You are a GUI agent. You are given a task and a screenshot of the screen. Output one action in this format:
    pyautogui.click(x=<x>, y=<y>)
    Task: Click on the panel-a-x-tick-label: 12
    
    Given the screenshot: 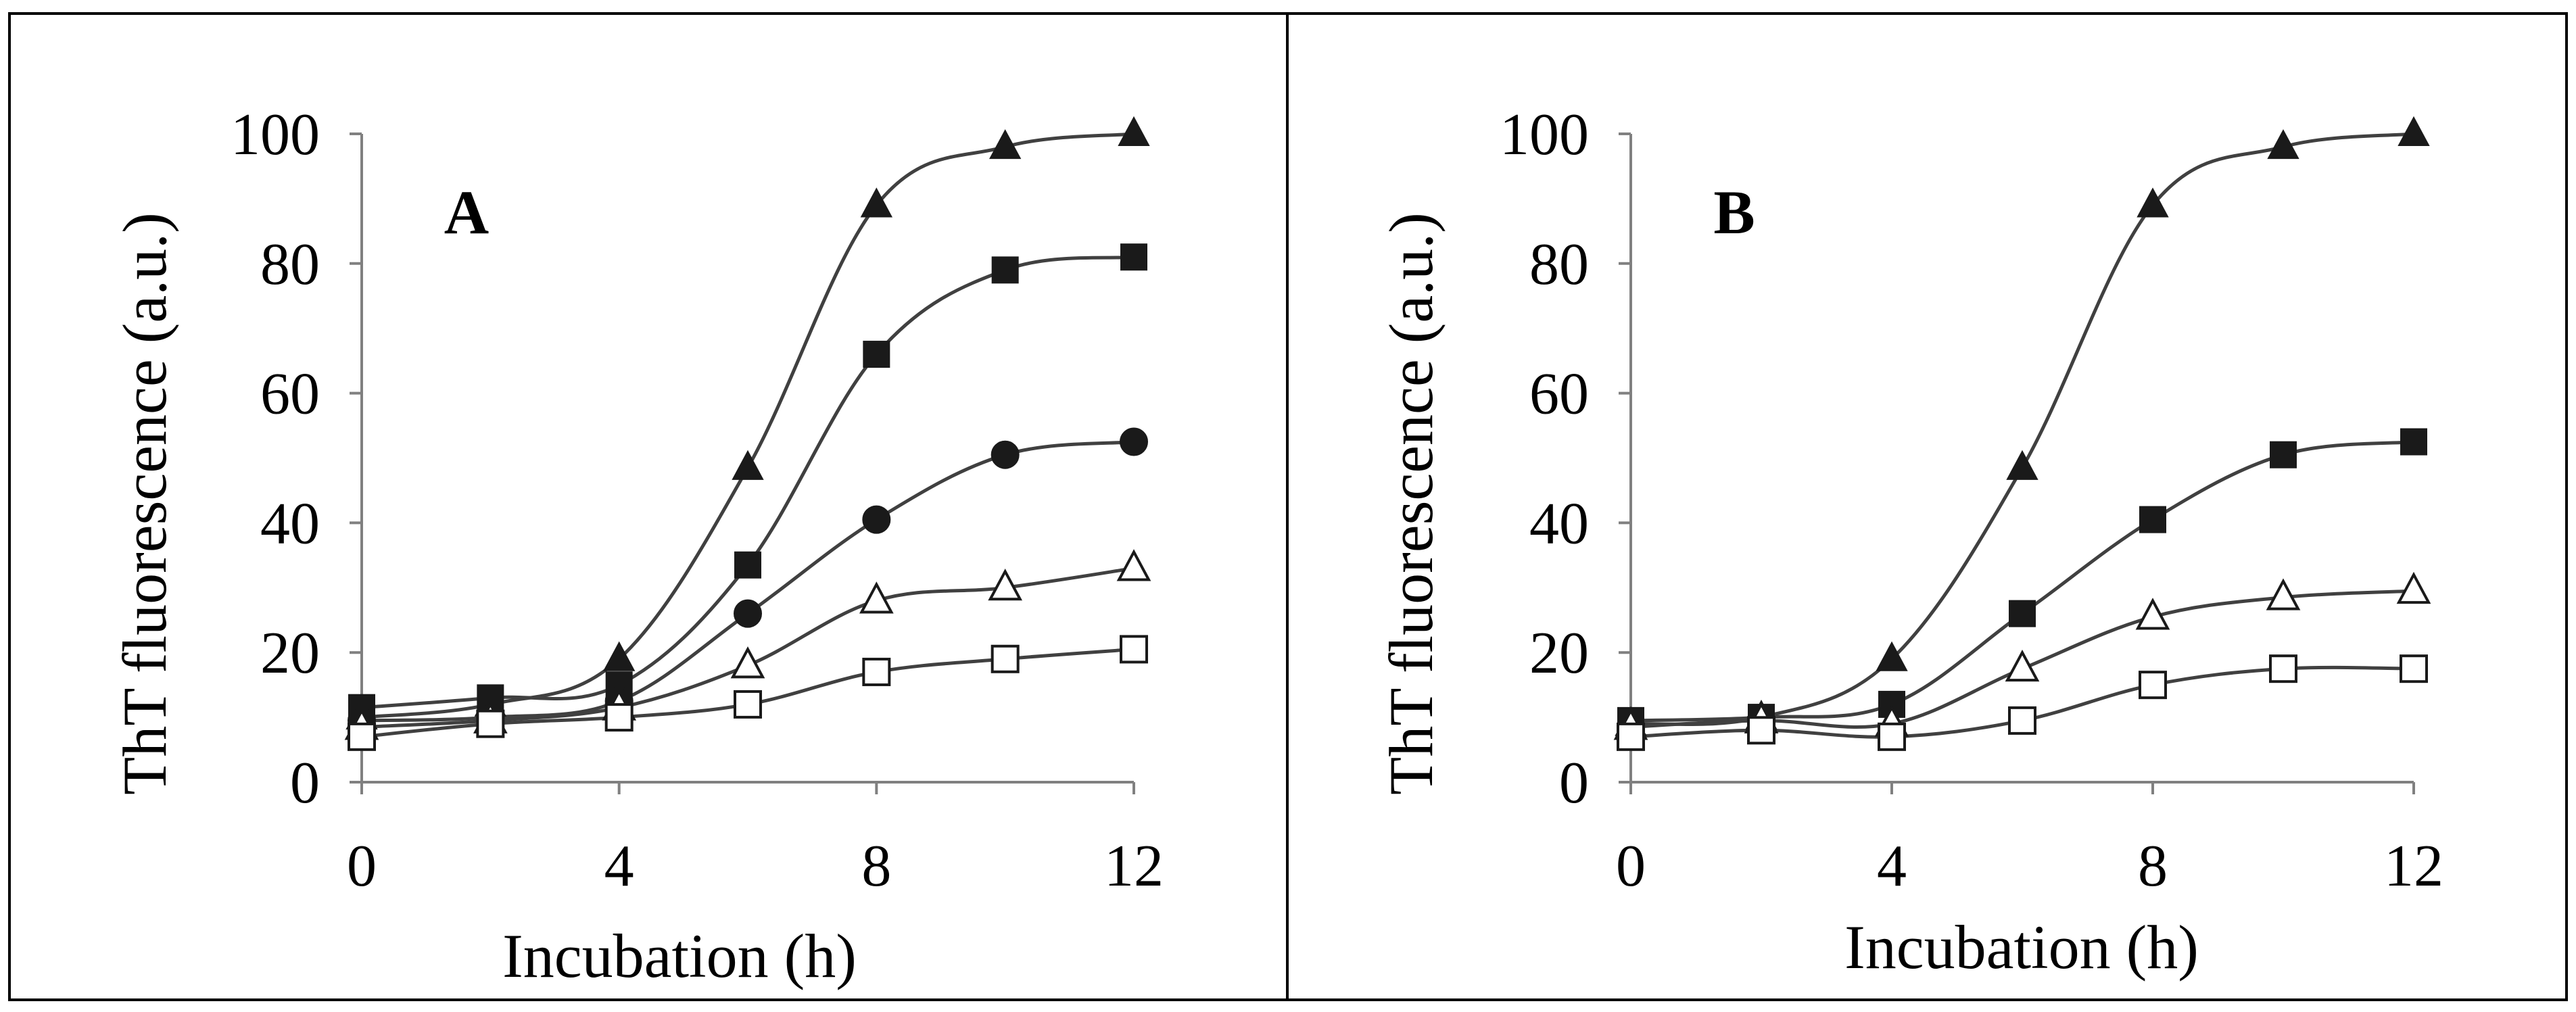 What is the action you would take?
    pyautogui.click(x=1134, y=866)
    